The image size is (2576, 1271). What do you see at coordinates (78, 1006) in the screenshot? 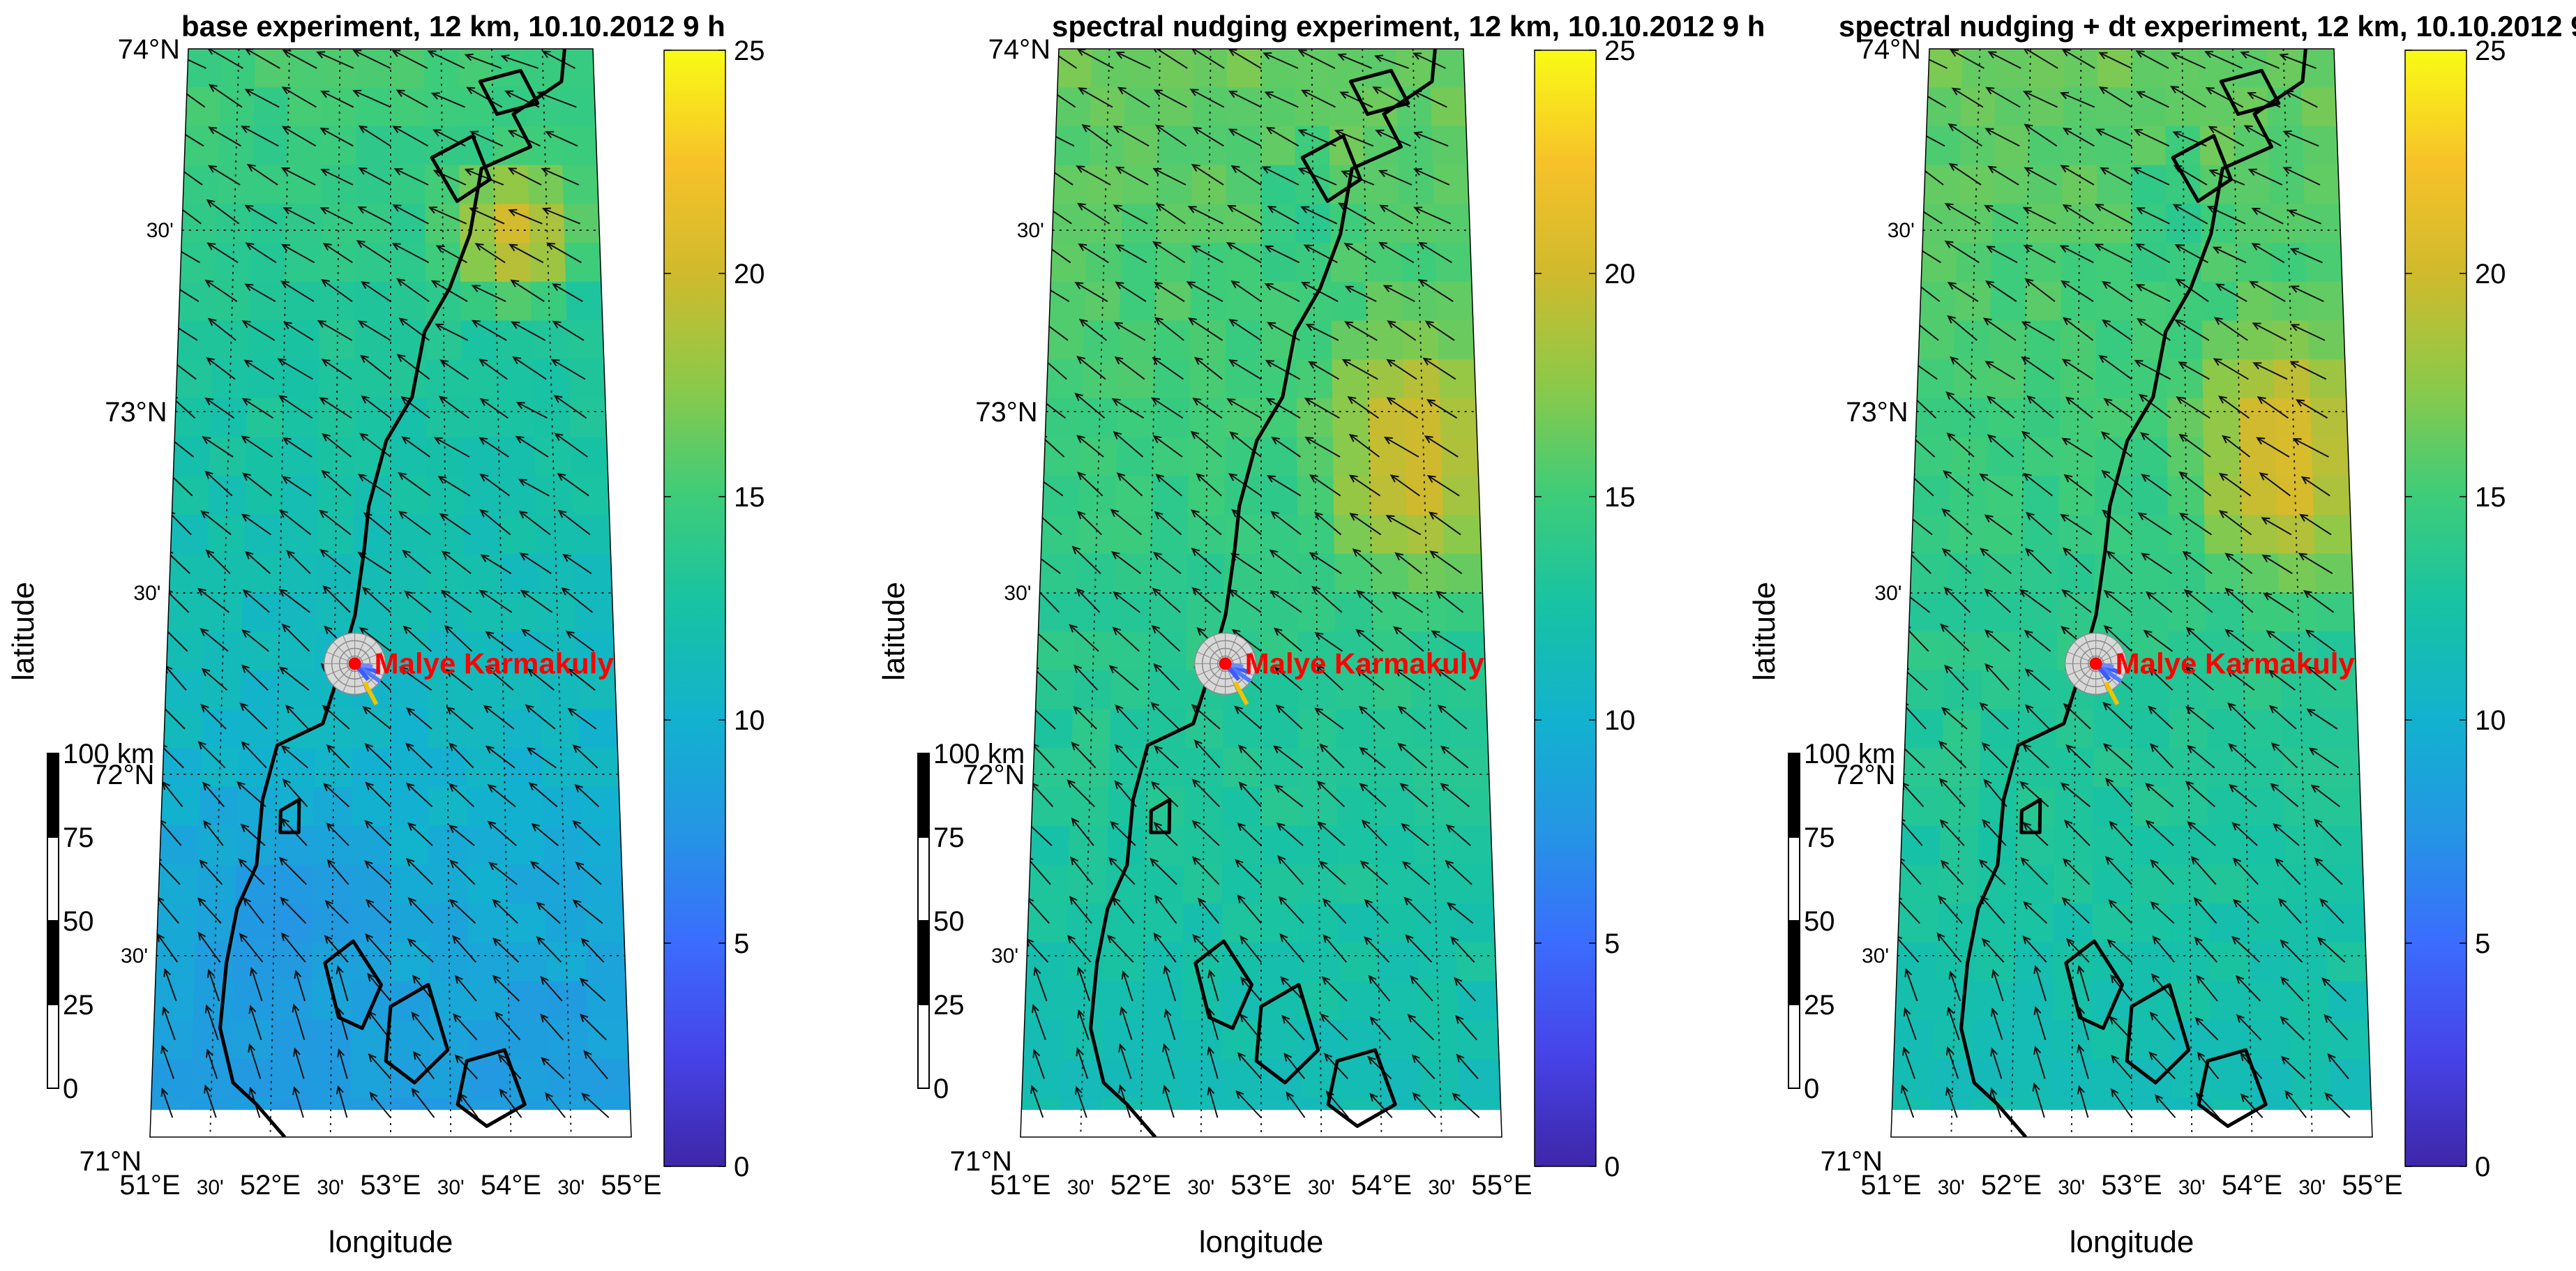
I see `scalebar-label: 25` at bounding box center [78, 1006].